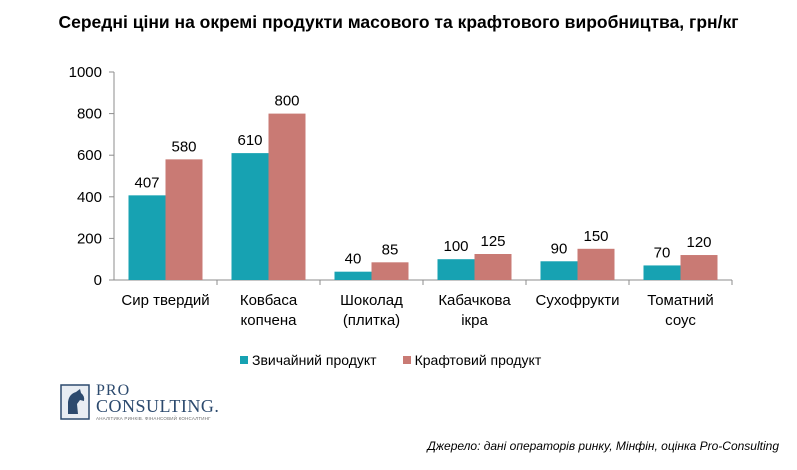  Describe the element at coordinates (455, 246) in the screenshot. I see `data-label-regular: 100` at that location.